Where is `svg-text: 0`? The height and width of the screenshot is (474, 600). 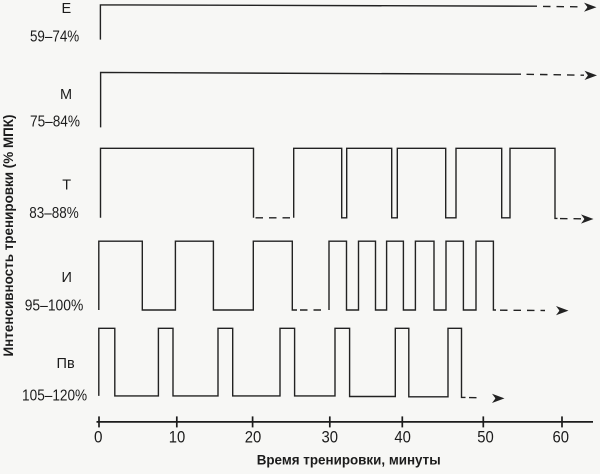
svg-text: 0 is located at coordinates (98, 438).